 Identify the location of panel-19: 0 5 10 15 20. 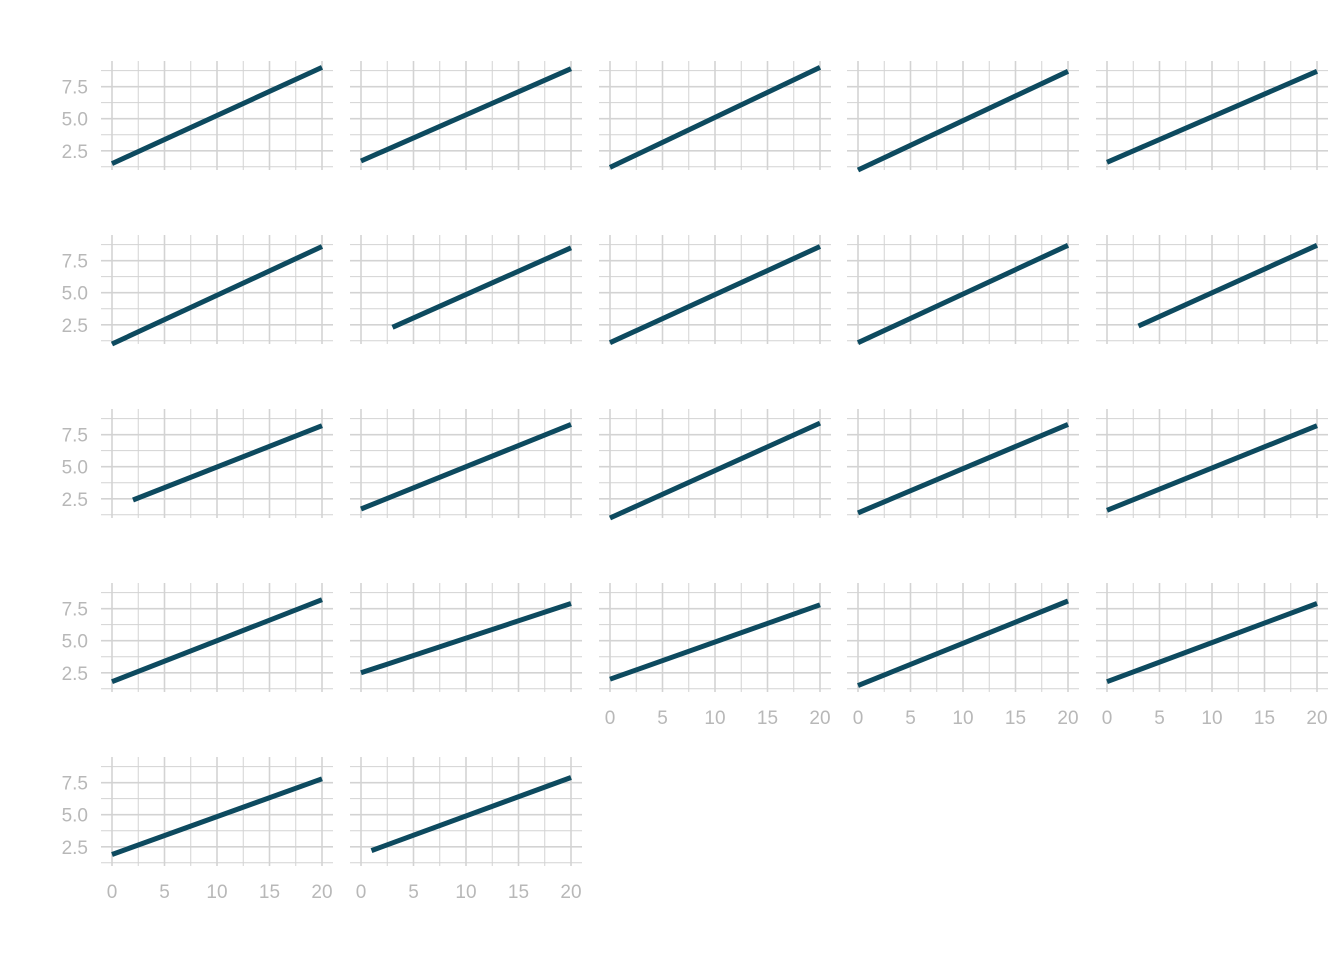
(963, 656).